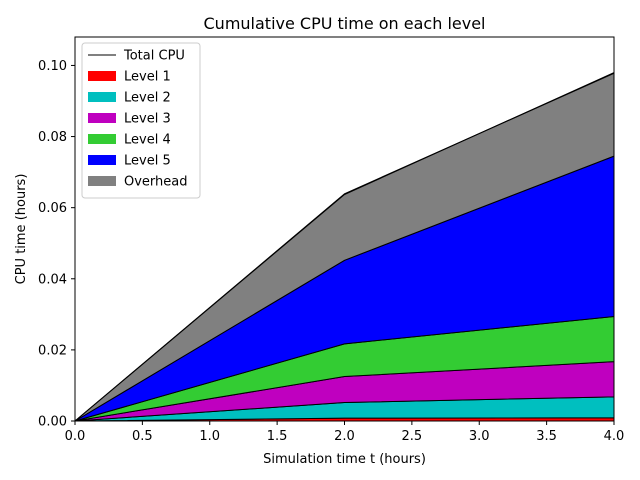 Image resolution: width=640 pixels, height=480 pixels. Describe the element at coordinates (142, 436) in the screenshot. I see `x-tick-label: 0.5` at that location.